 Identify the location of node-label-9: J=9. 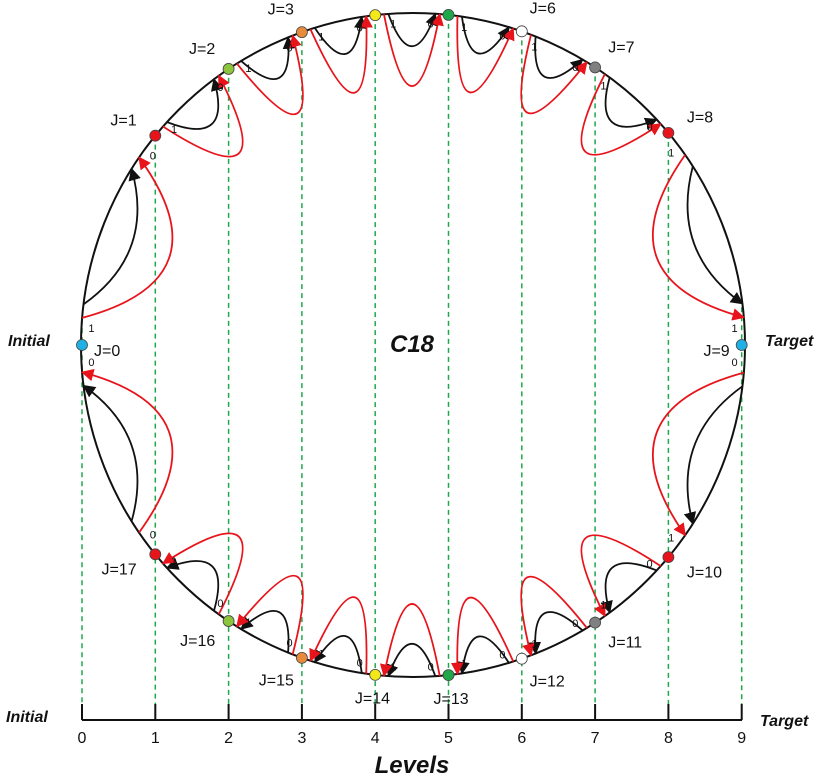
(716, 351).